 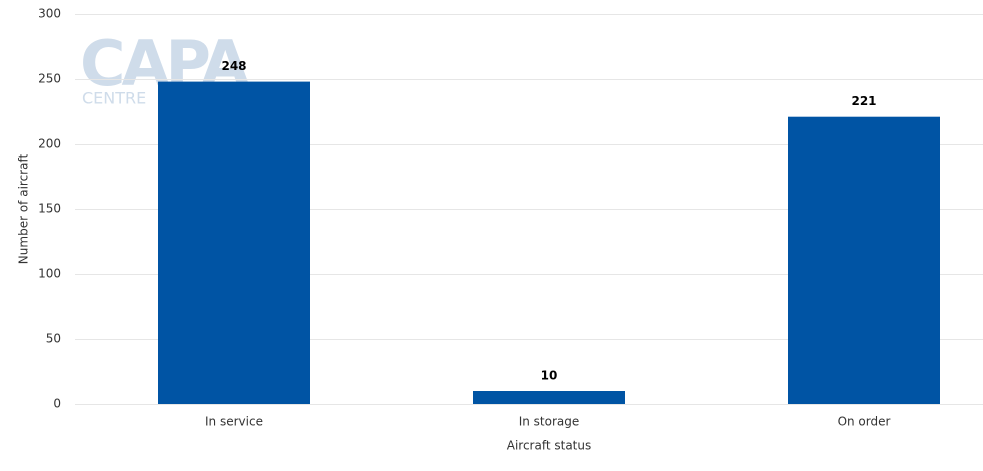 What do you see at coordinates (549, 446) in the screenshot?
I see `x-axis-title: Aircraft status` at bounding box center [549, 446].